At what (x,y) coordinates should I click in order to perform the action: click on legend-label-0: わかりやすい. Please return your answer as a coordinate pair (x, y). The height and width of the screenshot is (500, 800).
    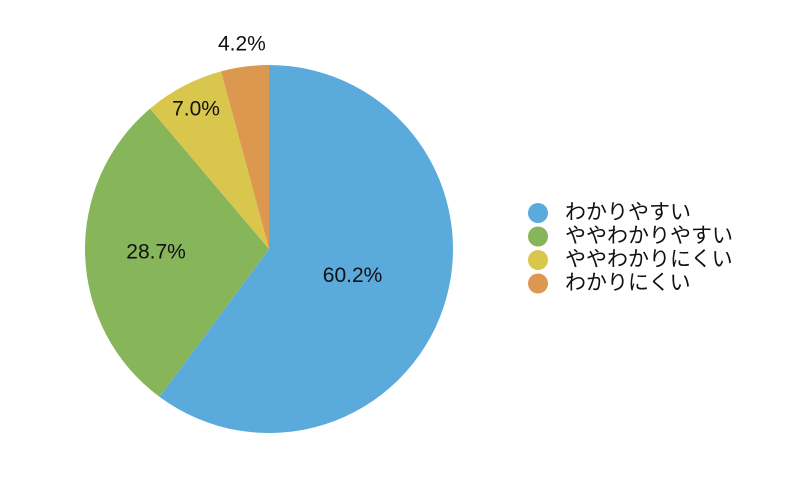
    Looking at the image, I should click on (628, 212).